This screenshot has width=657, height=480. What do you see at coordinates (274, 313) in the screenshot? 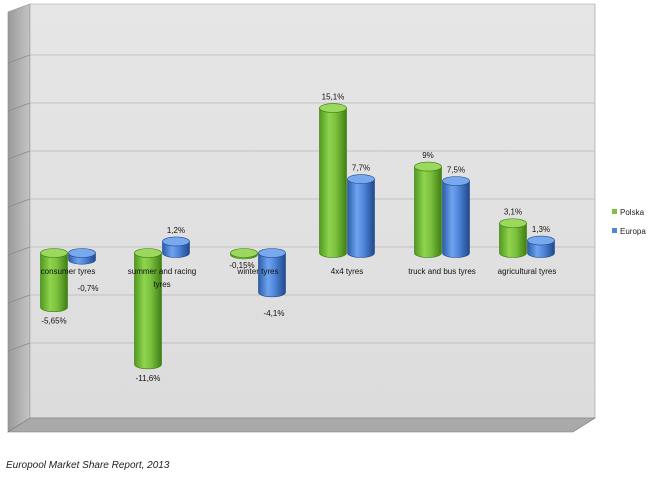
I see `value-label: -4,1%` at bounding box center [274, 313].